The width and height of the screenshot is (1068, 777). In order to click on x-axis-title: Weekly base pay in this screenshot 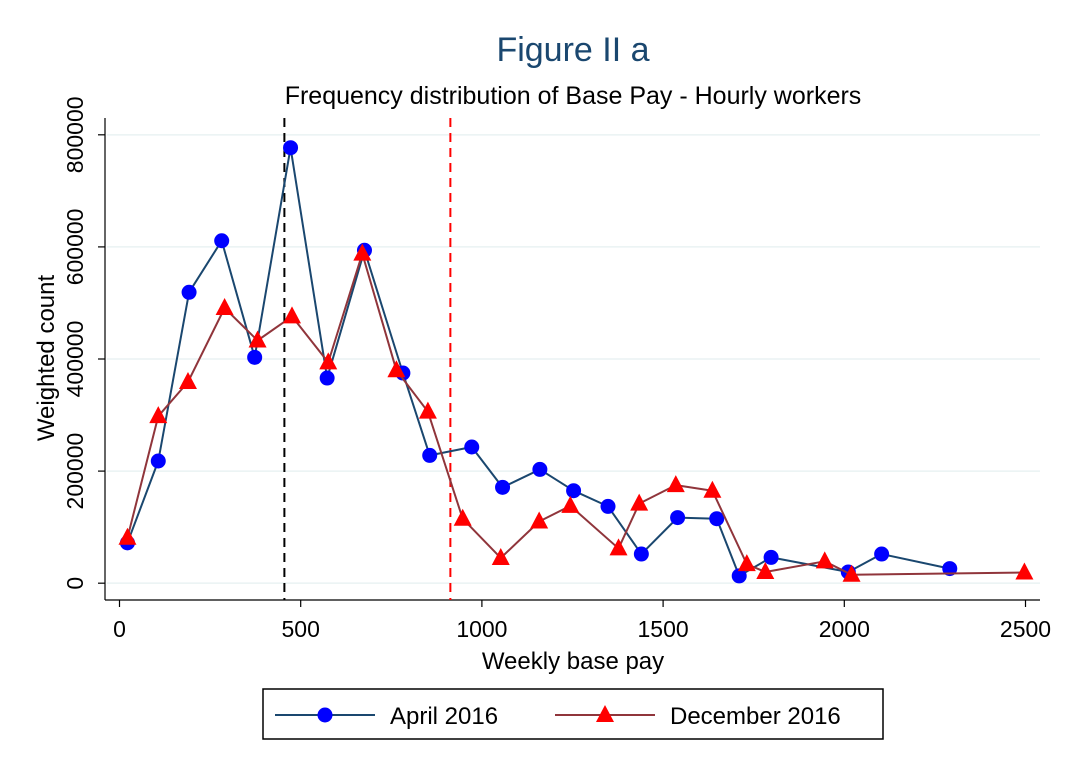, I will do `click(573, 661)`.